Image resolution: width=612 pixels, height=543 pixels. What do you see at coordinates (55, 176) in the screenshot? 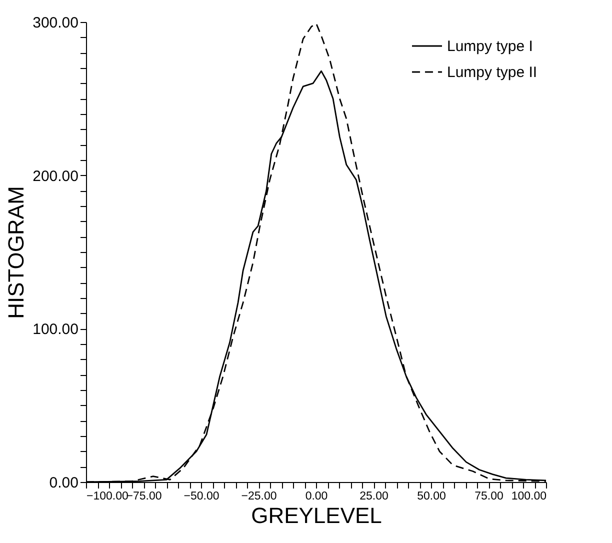
I see `y-tick-label: 200.00` at bounding box center [55, 176].